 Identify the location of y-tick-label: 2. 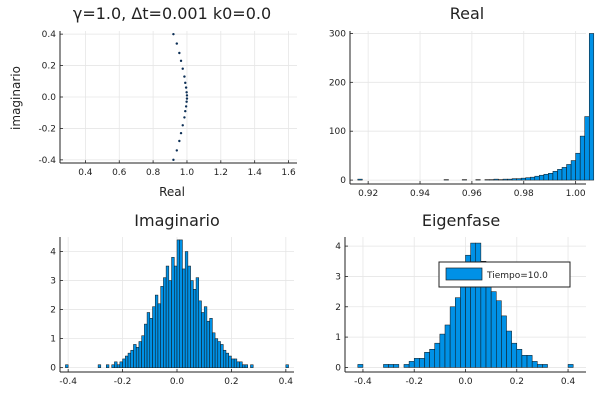
(338, 308).